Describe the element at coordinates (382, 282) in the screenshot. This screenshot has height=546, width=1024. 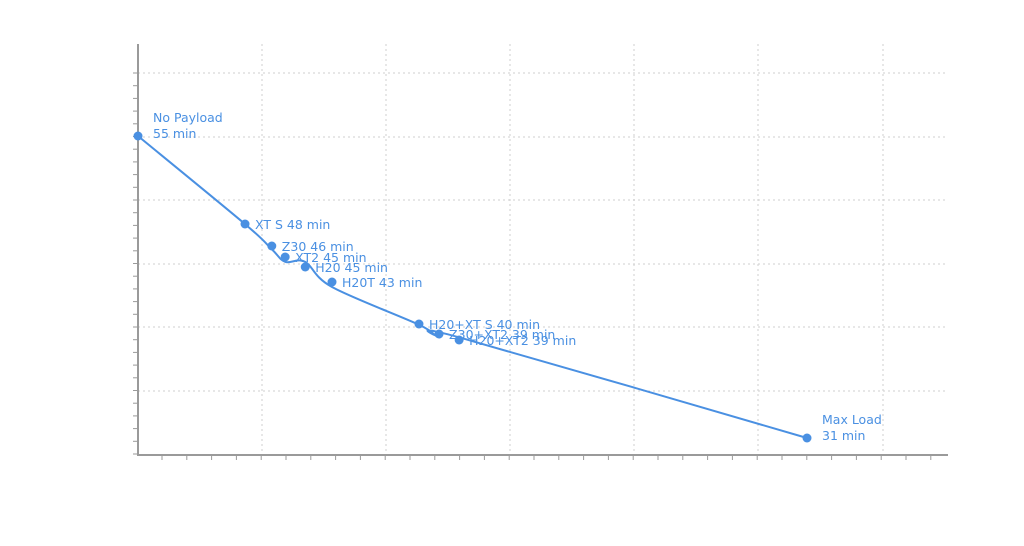
I see `data-label-5: H20T 43 min` at that location.